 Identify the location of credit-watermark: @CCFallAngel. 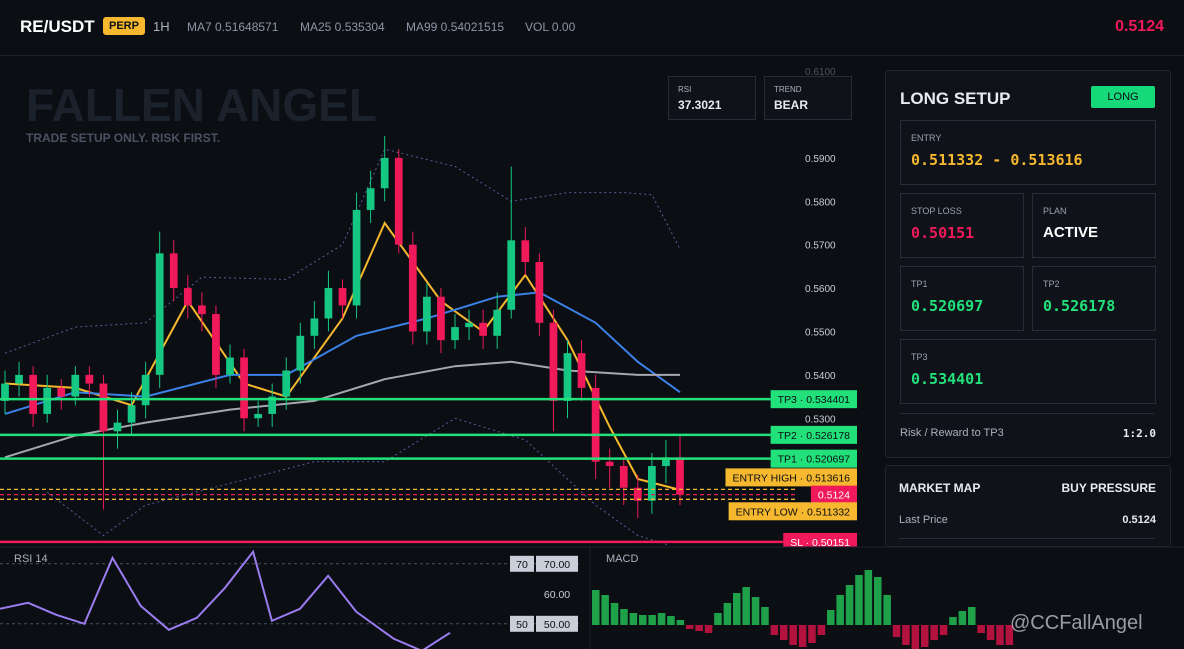
(1076, 623).